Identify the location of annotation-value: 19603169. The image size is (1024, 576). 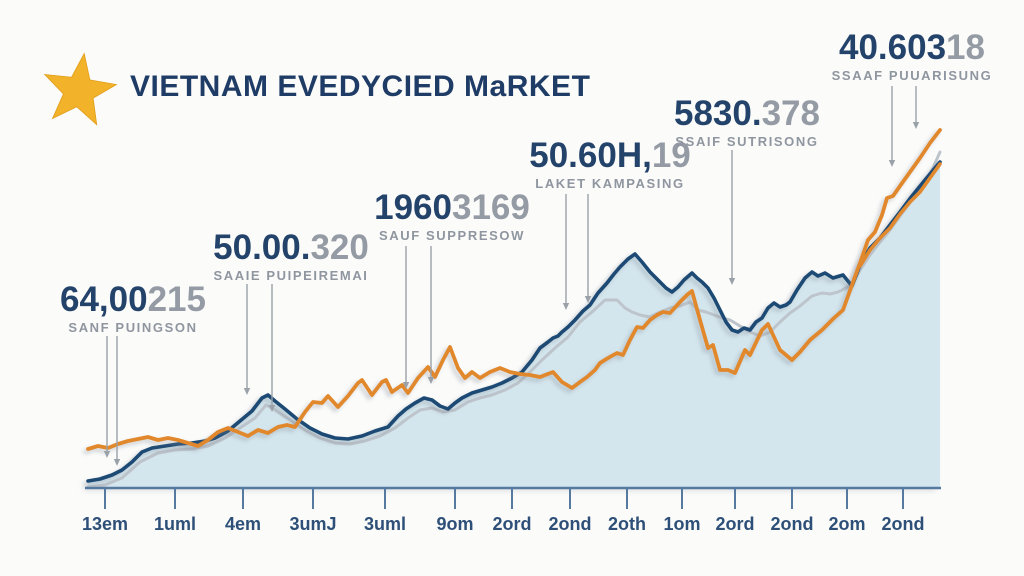
(452, 207).